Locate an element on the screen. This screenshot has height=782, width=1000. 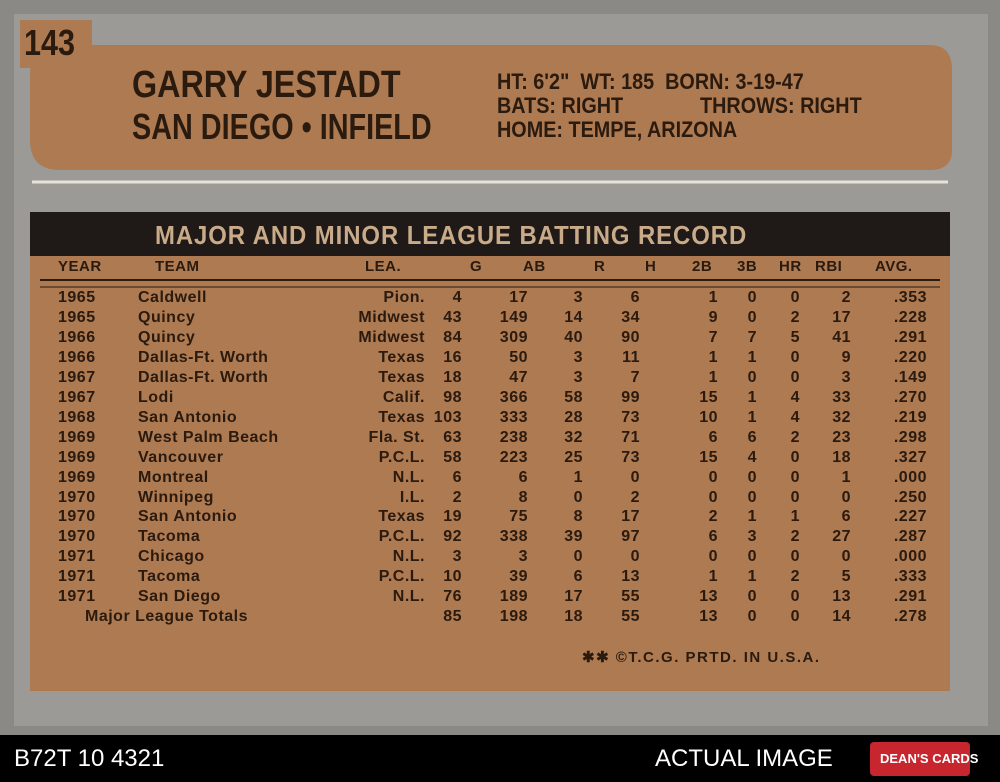
column-header: R is located at coordinates (600, 266).